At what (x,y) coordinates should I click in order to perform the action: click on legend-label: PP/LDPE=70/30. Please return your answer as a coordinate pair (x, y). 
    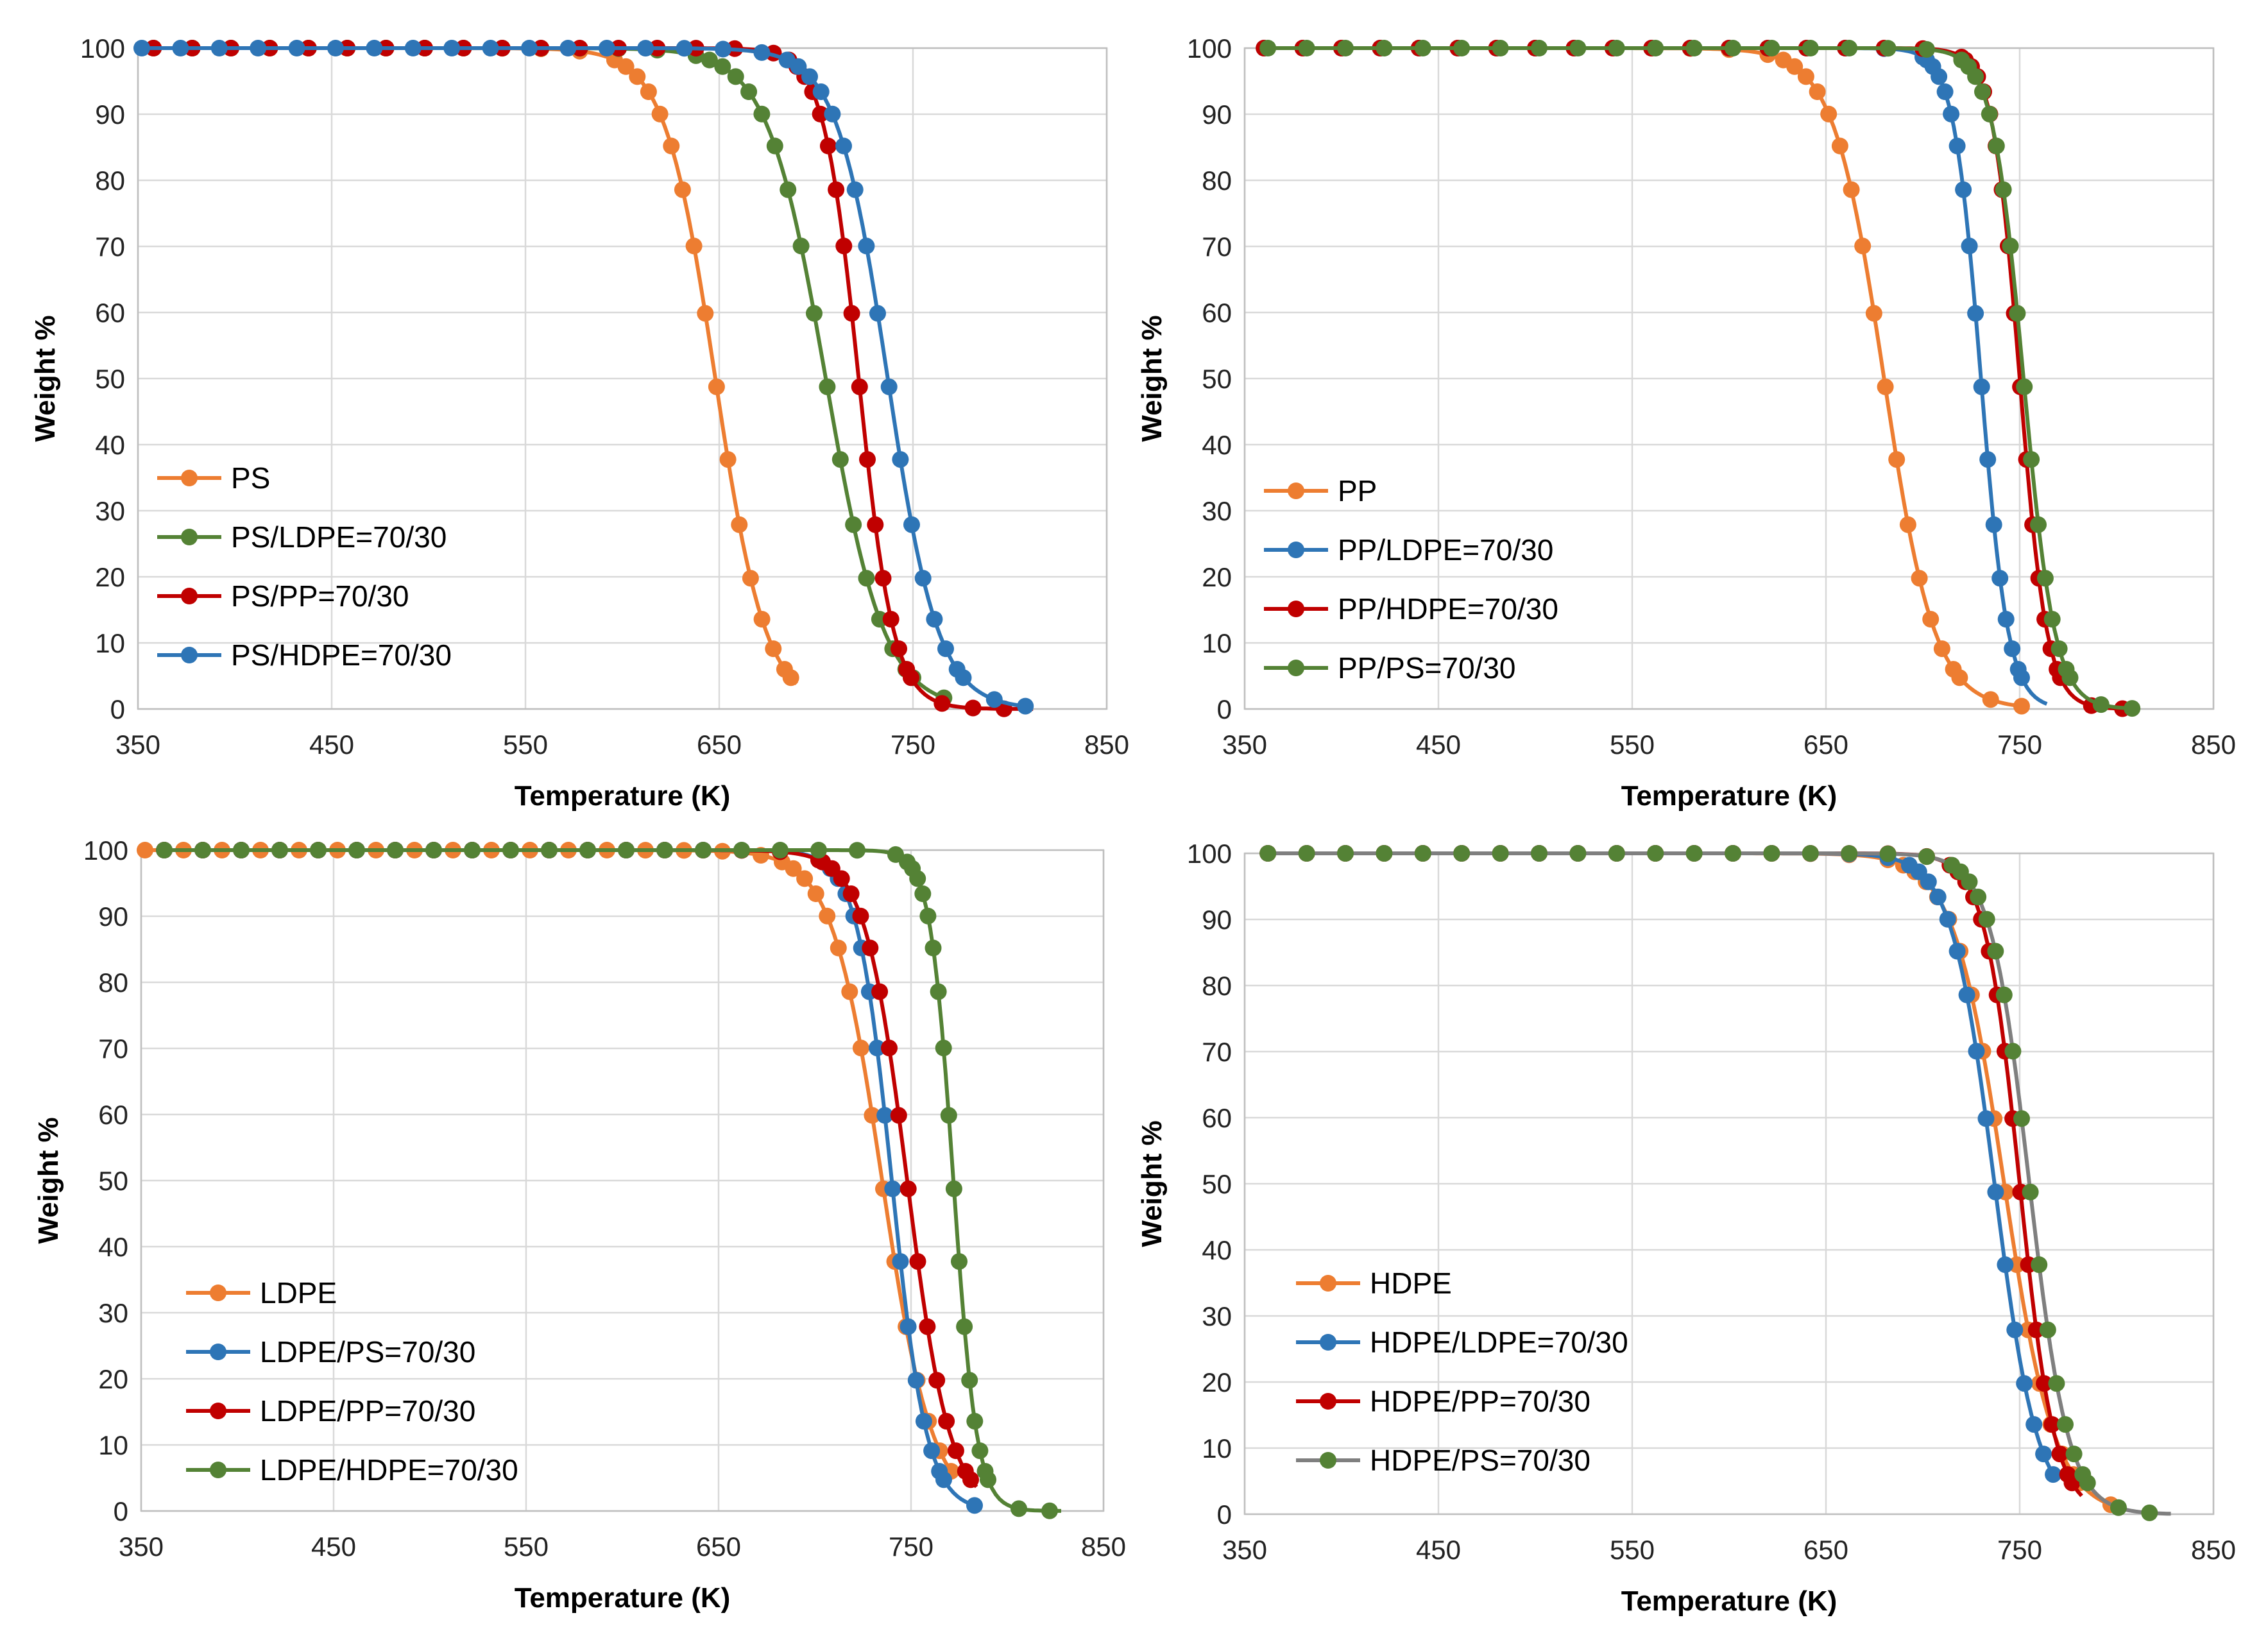
    Looking at the image, I should click on (1445, 550).